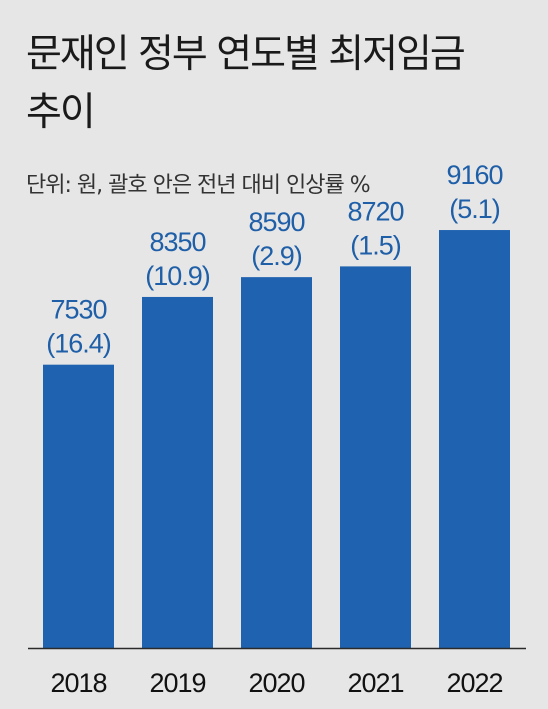 This screenshot has height=709, width=548. Describe the element at coordinates (177, 242) in the screenshot. I see `value-label-2019: 8350` at that location.